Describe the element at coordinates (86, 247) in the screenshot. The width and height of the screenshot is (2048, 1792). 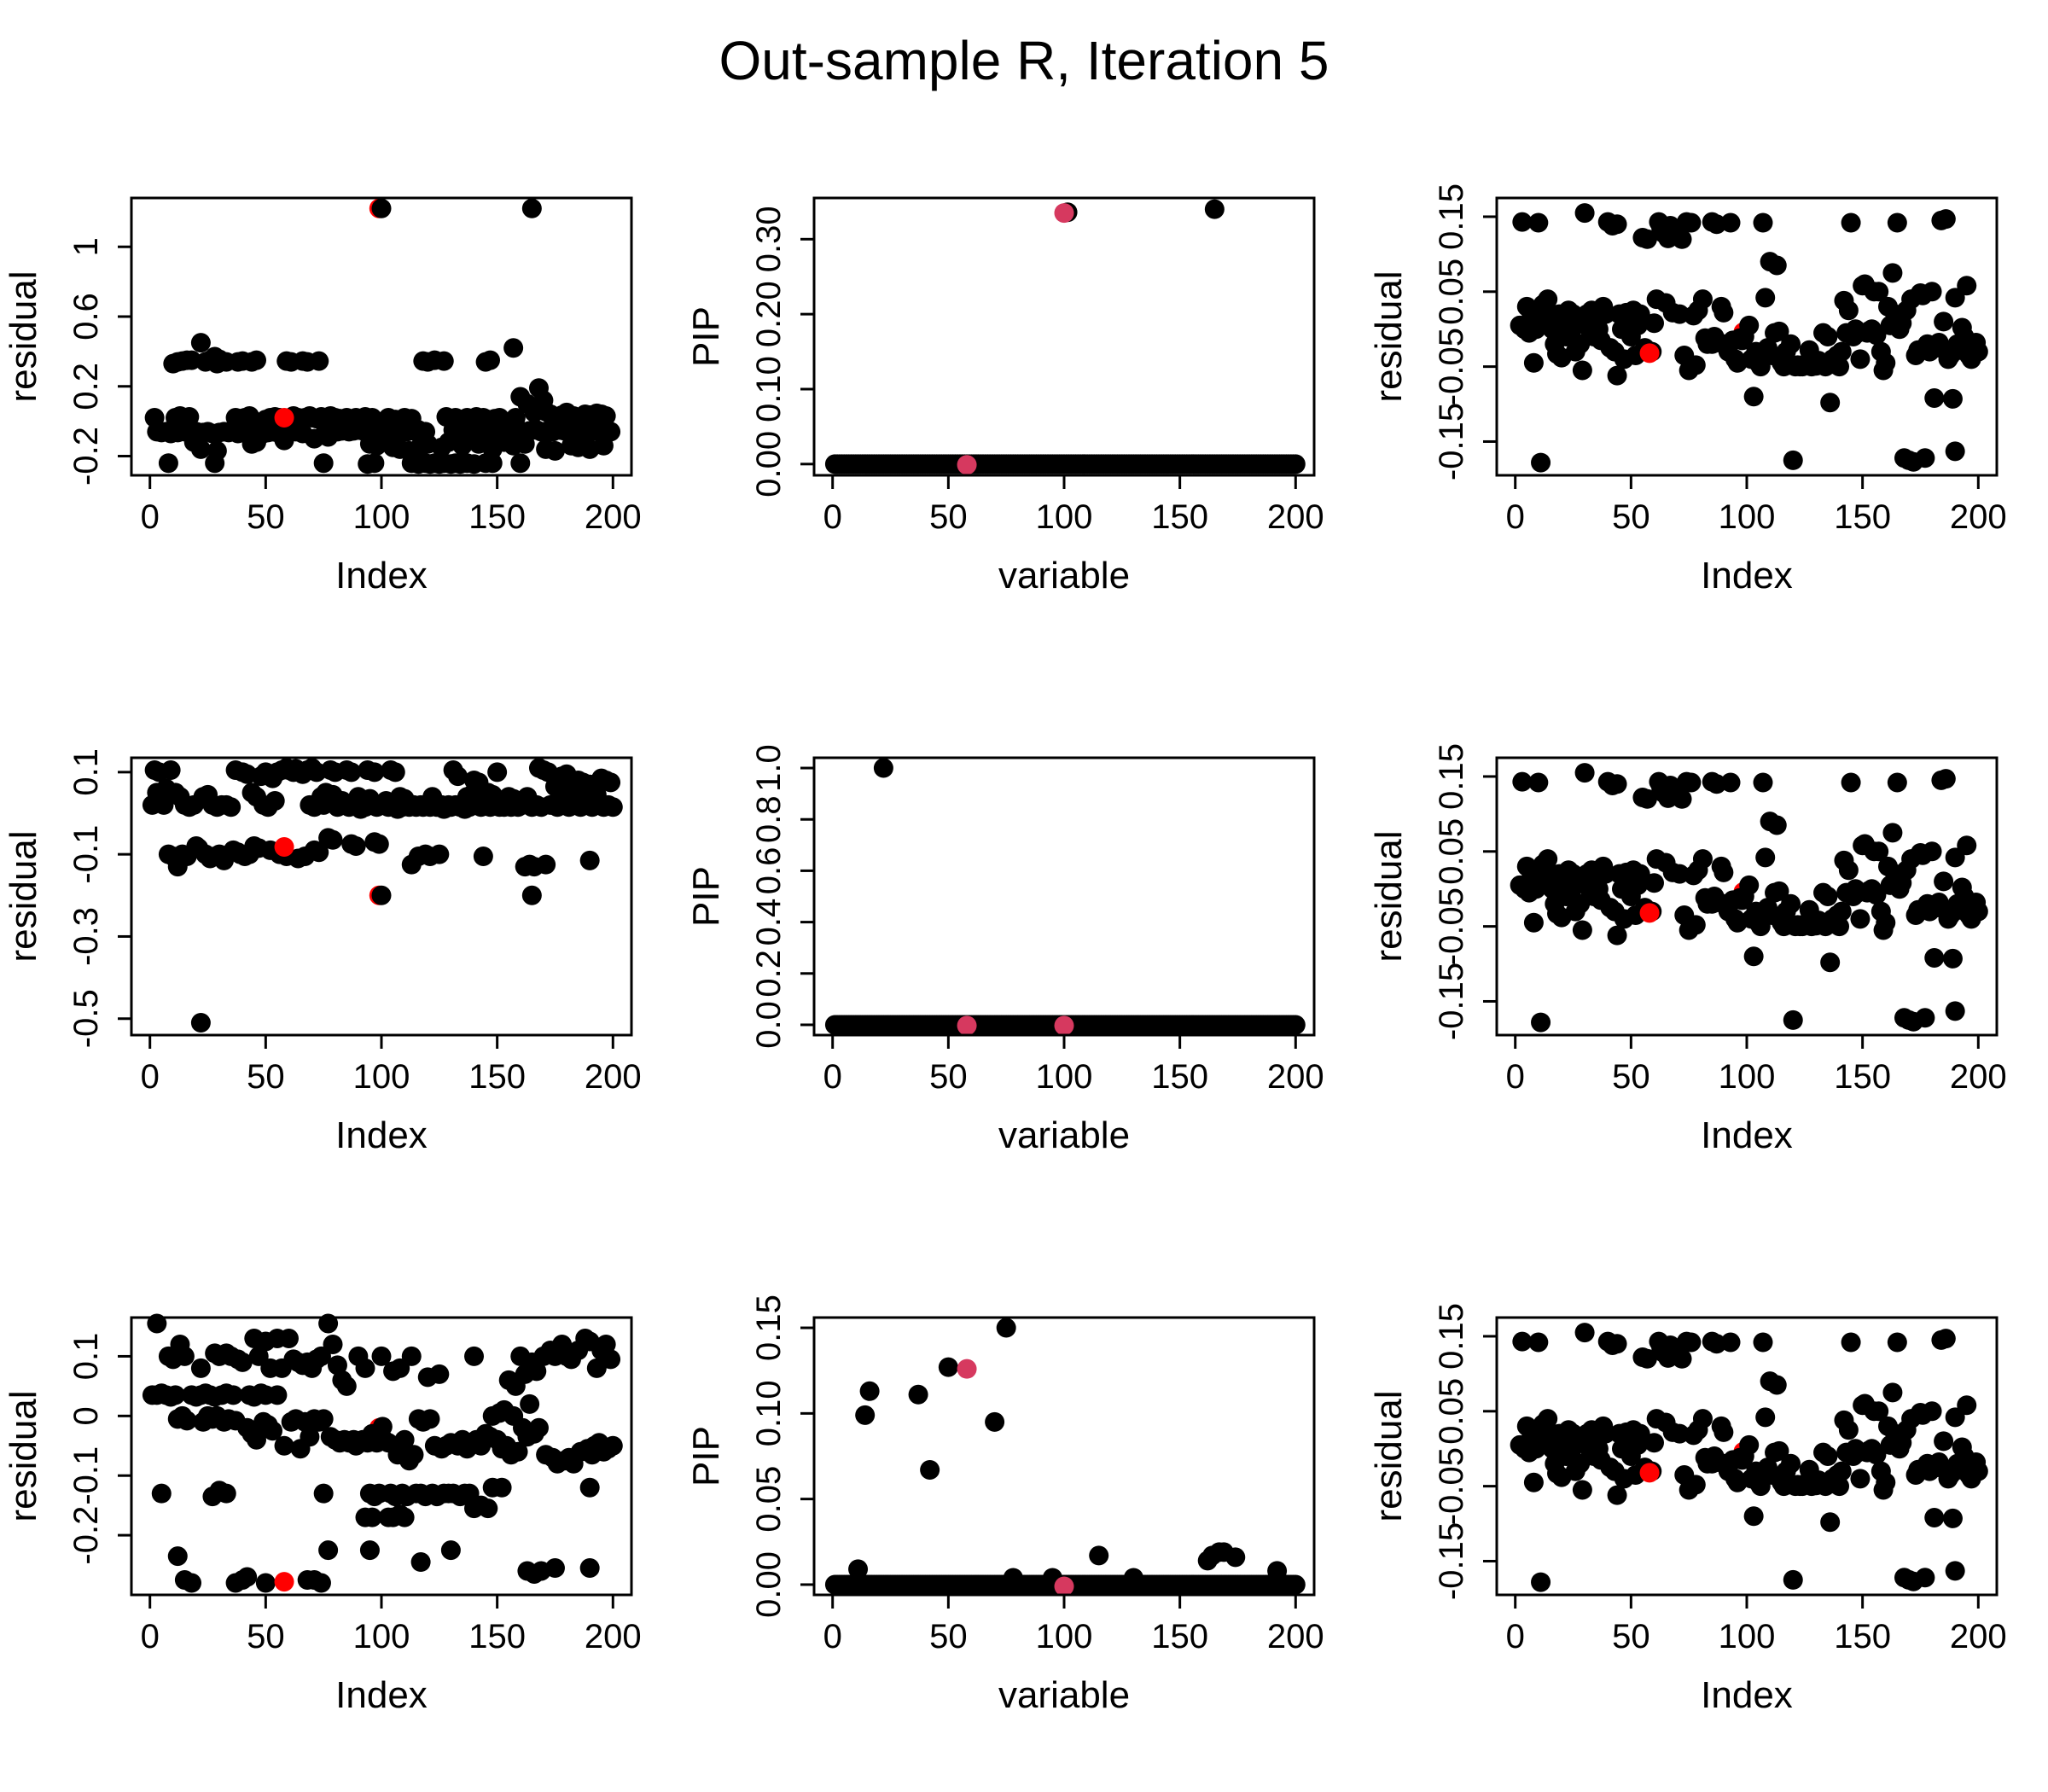
I see `y-tick-label: 1` at that location.